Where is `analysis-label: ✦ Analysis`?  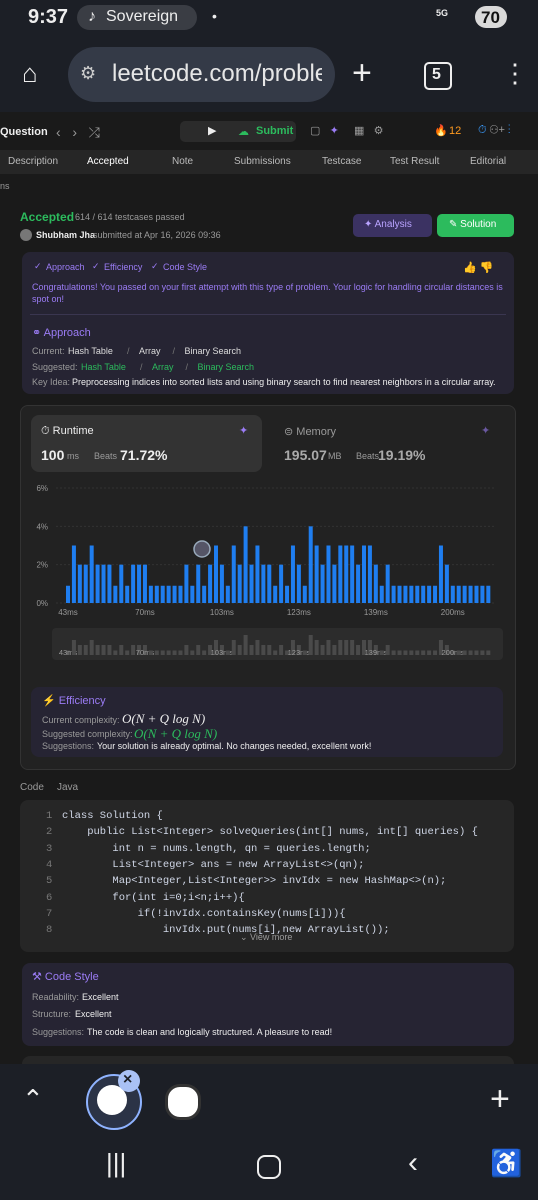 analysis-label: ✦ Analysis is located at coordinates (388, 224).